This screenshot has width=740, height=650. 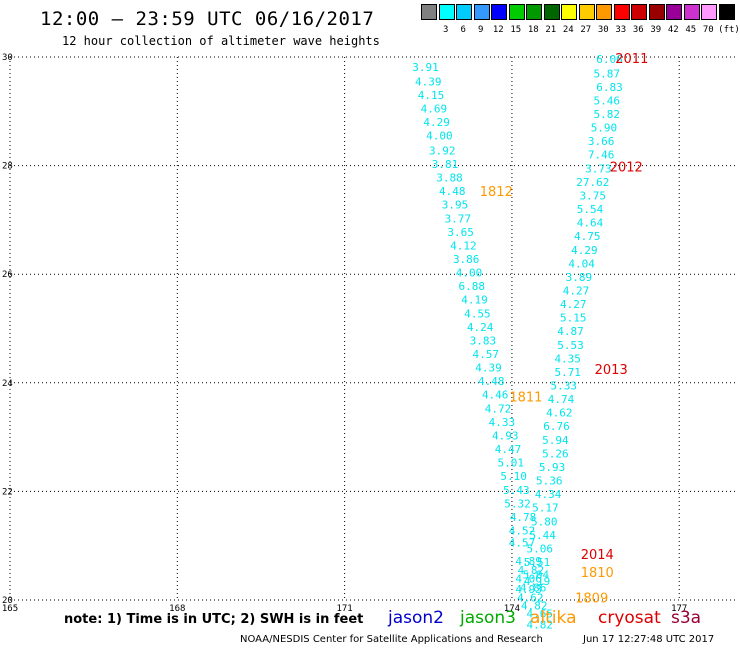 What do you see at coordinates (561, 399) in the screenshot?
I see `swh-data-label: 4.74` at bounding box center [561, 399].